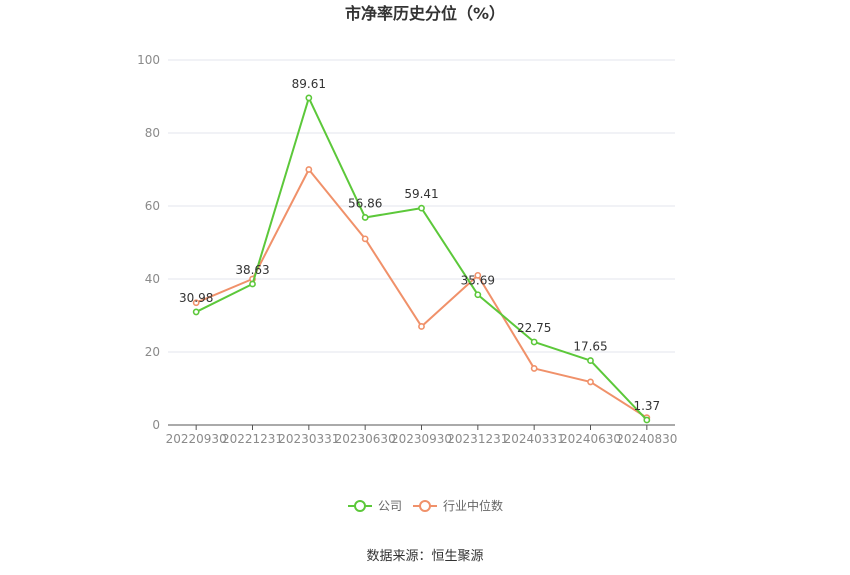 The height and width of the screenshot is (575, 850). Describe the element at coordinates (365, 203) in the screenshot. I see `data-label: 56.86` at that location.